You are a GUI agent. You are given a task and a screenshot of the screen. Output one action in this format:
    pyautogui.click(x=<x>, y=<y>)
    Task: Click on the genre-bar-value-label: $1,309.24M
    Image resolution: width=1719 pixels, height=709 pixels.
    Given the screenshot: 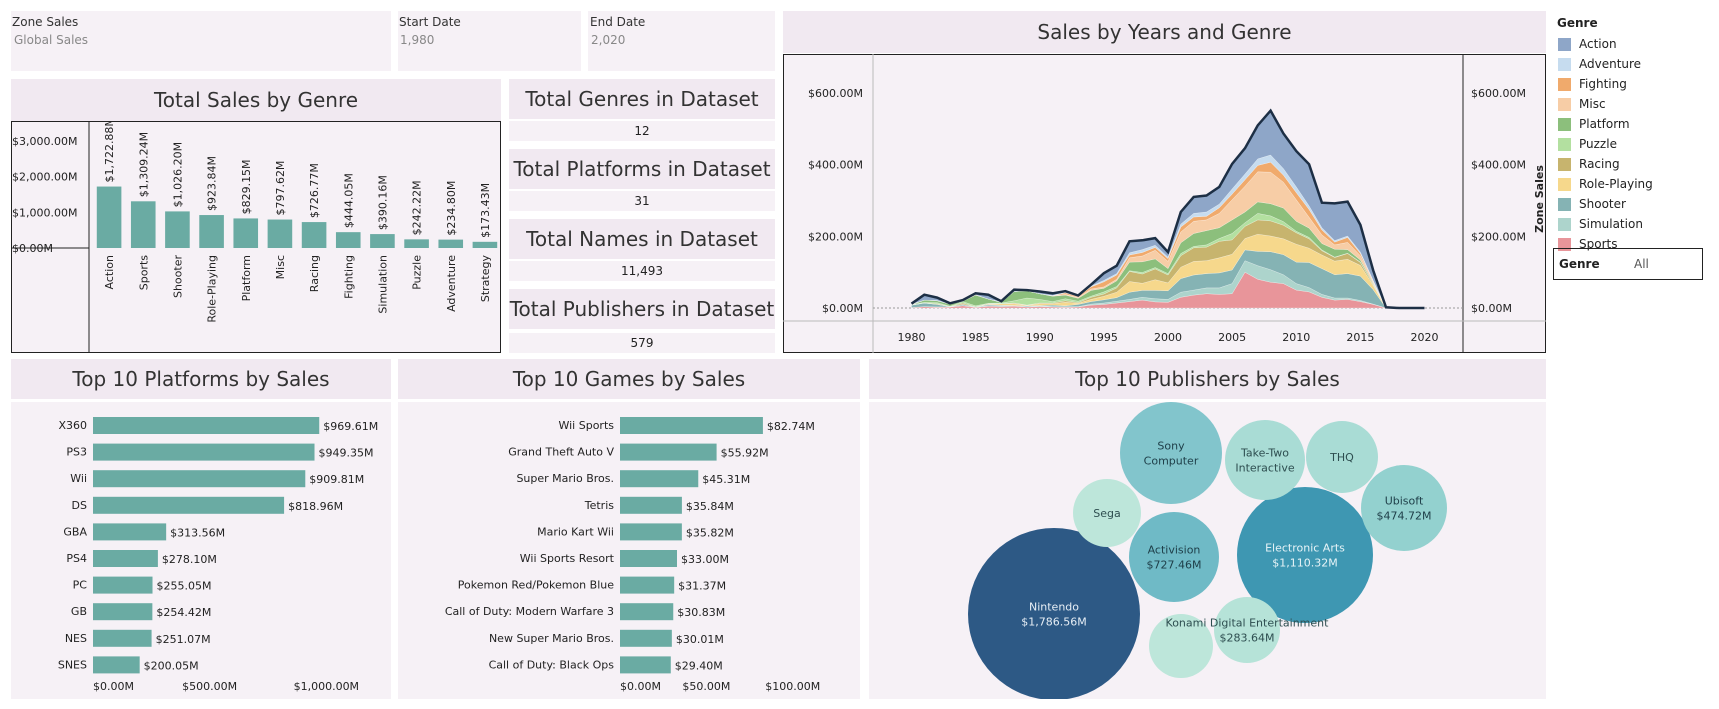 What is the action you would take?
    pyautogui.click(x=143, y=164)
    